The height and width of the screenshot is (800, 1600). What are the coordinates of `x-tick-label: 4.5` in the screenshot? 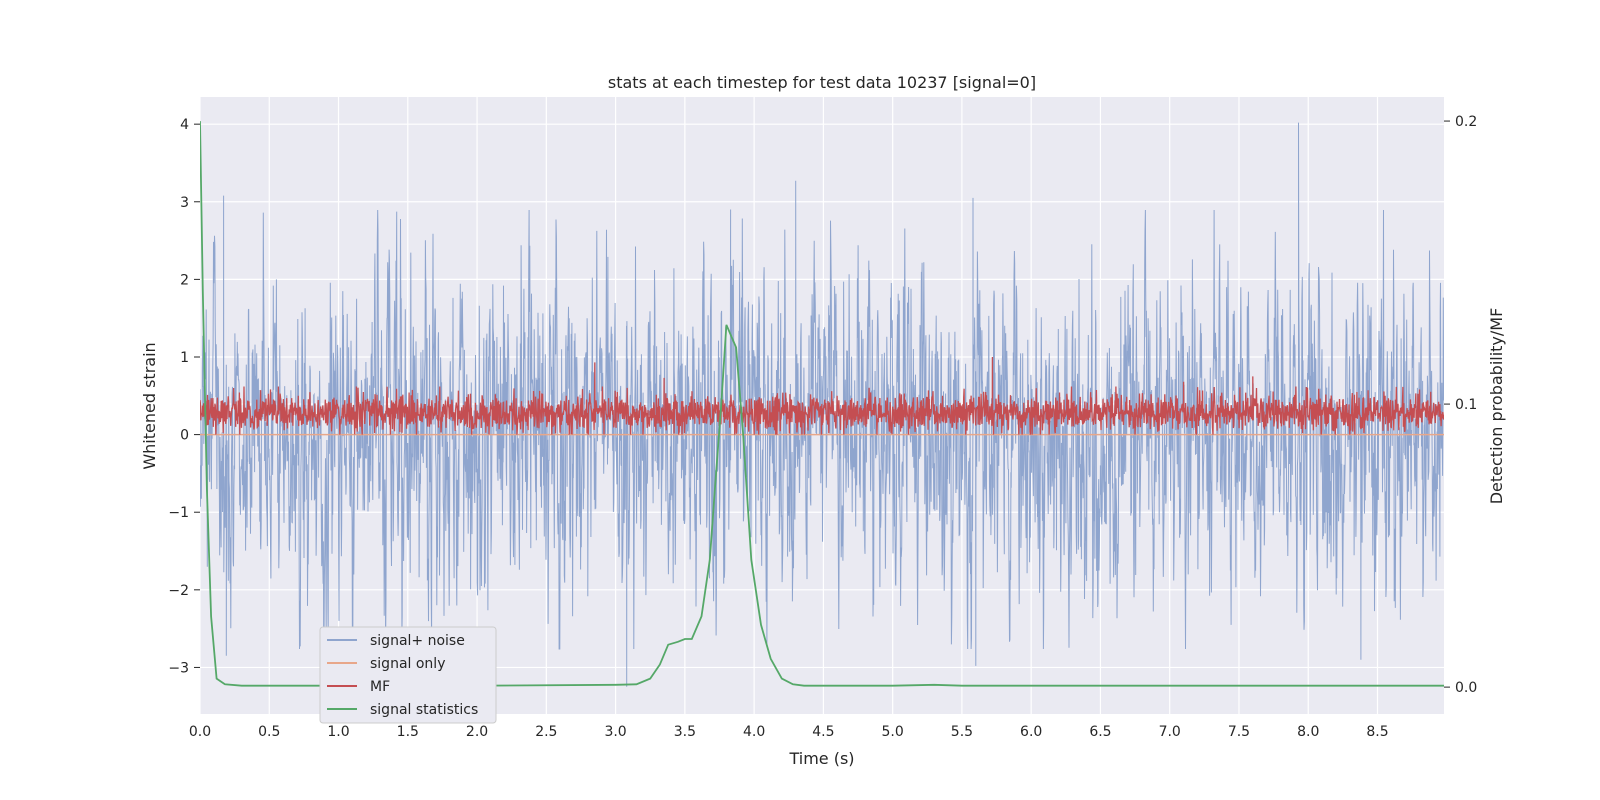 It's located at (823, 732).